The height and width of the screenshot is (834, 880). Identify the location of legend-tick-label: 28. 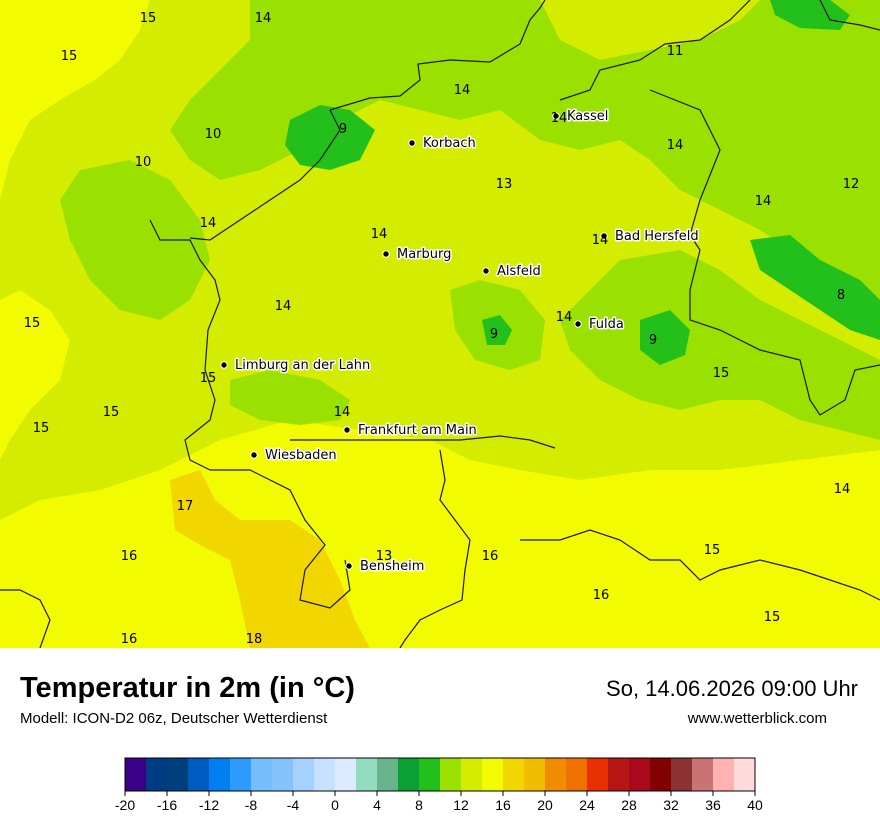
(629, 805).